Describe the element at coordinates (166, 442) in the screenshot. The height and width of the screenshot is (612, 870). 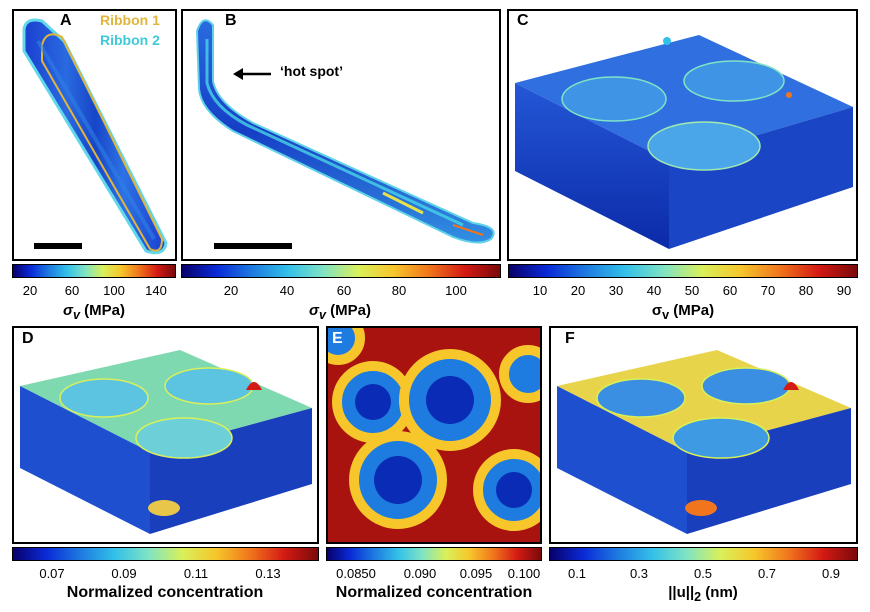
I see `panel-d-surface-image` at that location.